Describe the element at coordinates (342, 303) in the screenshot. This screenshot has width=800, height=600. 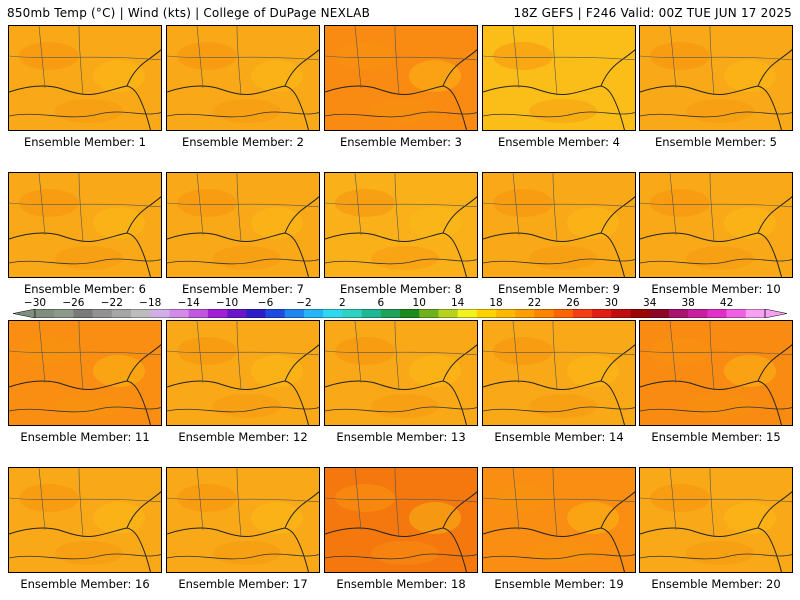
I see `colorbar-tick-label: 2` at that location.